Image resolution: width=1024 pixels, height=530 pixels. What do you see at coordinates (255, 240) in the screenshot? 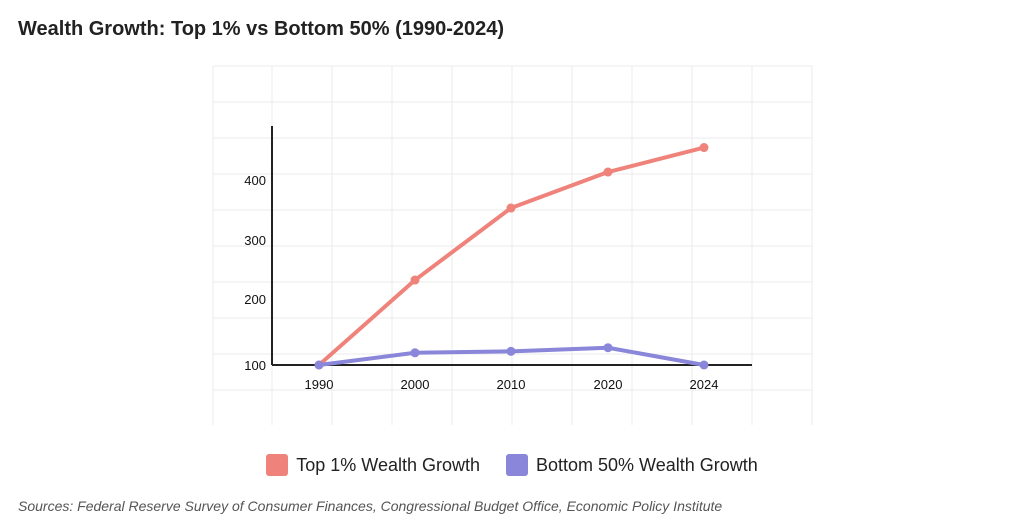
I see `y-tick-label: 300` at bounding box center [255, 240].